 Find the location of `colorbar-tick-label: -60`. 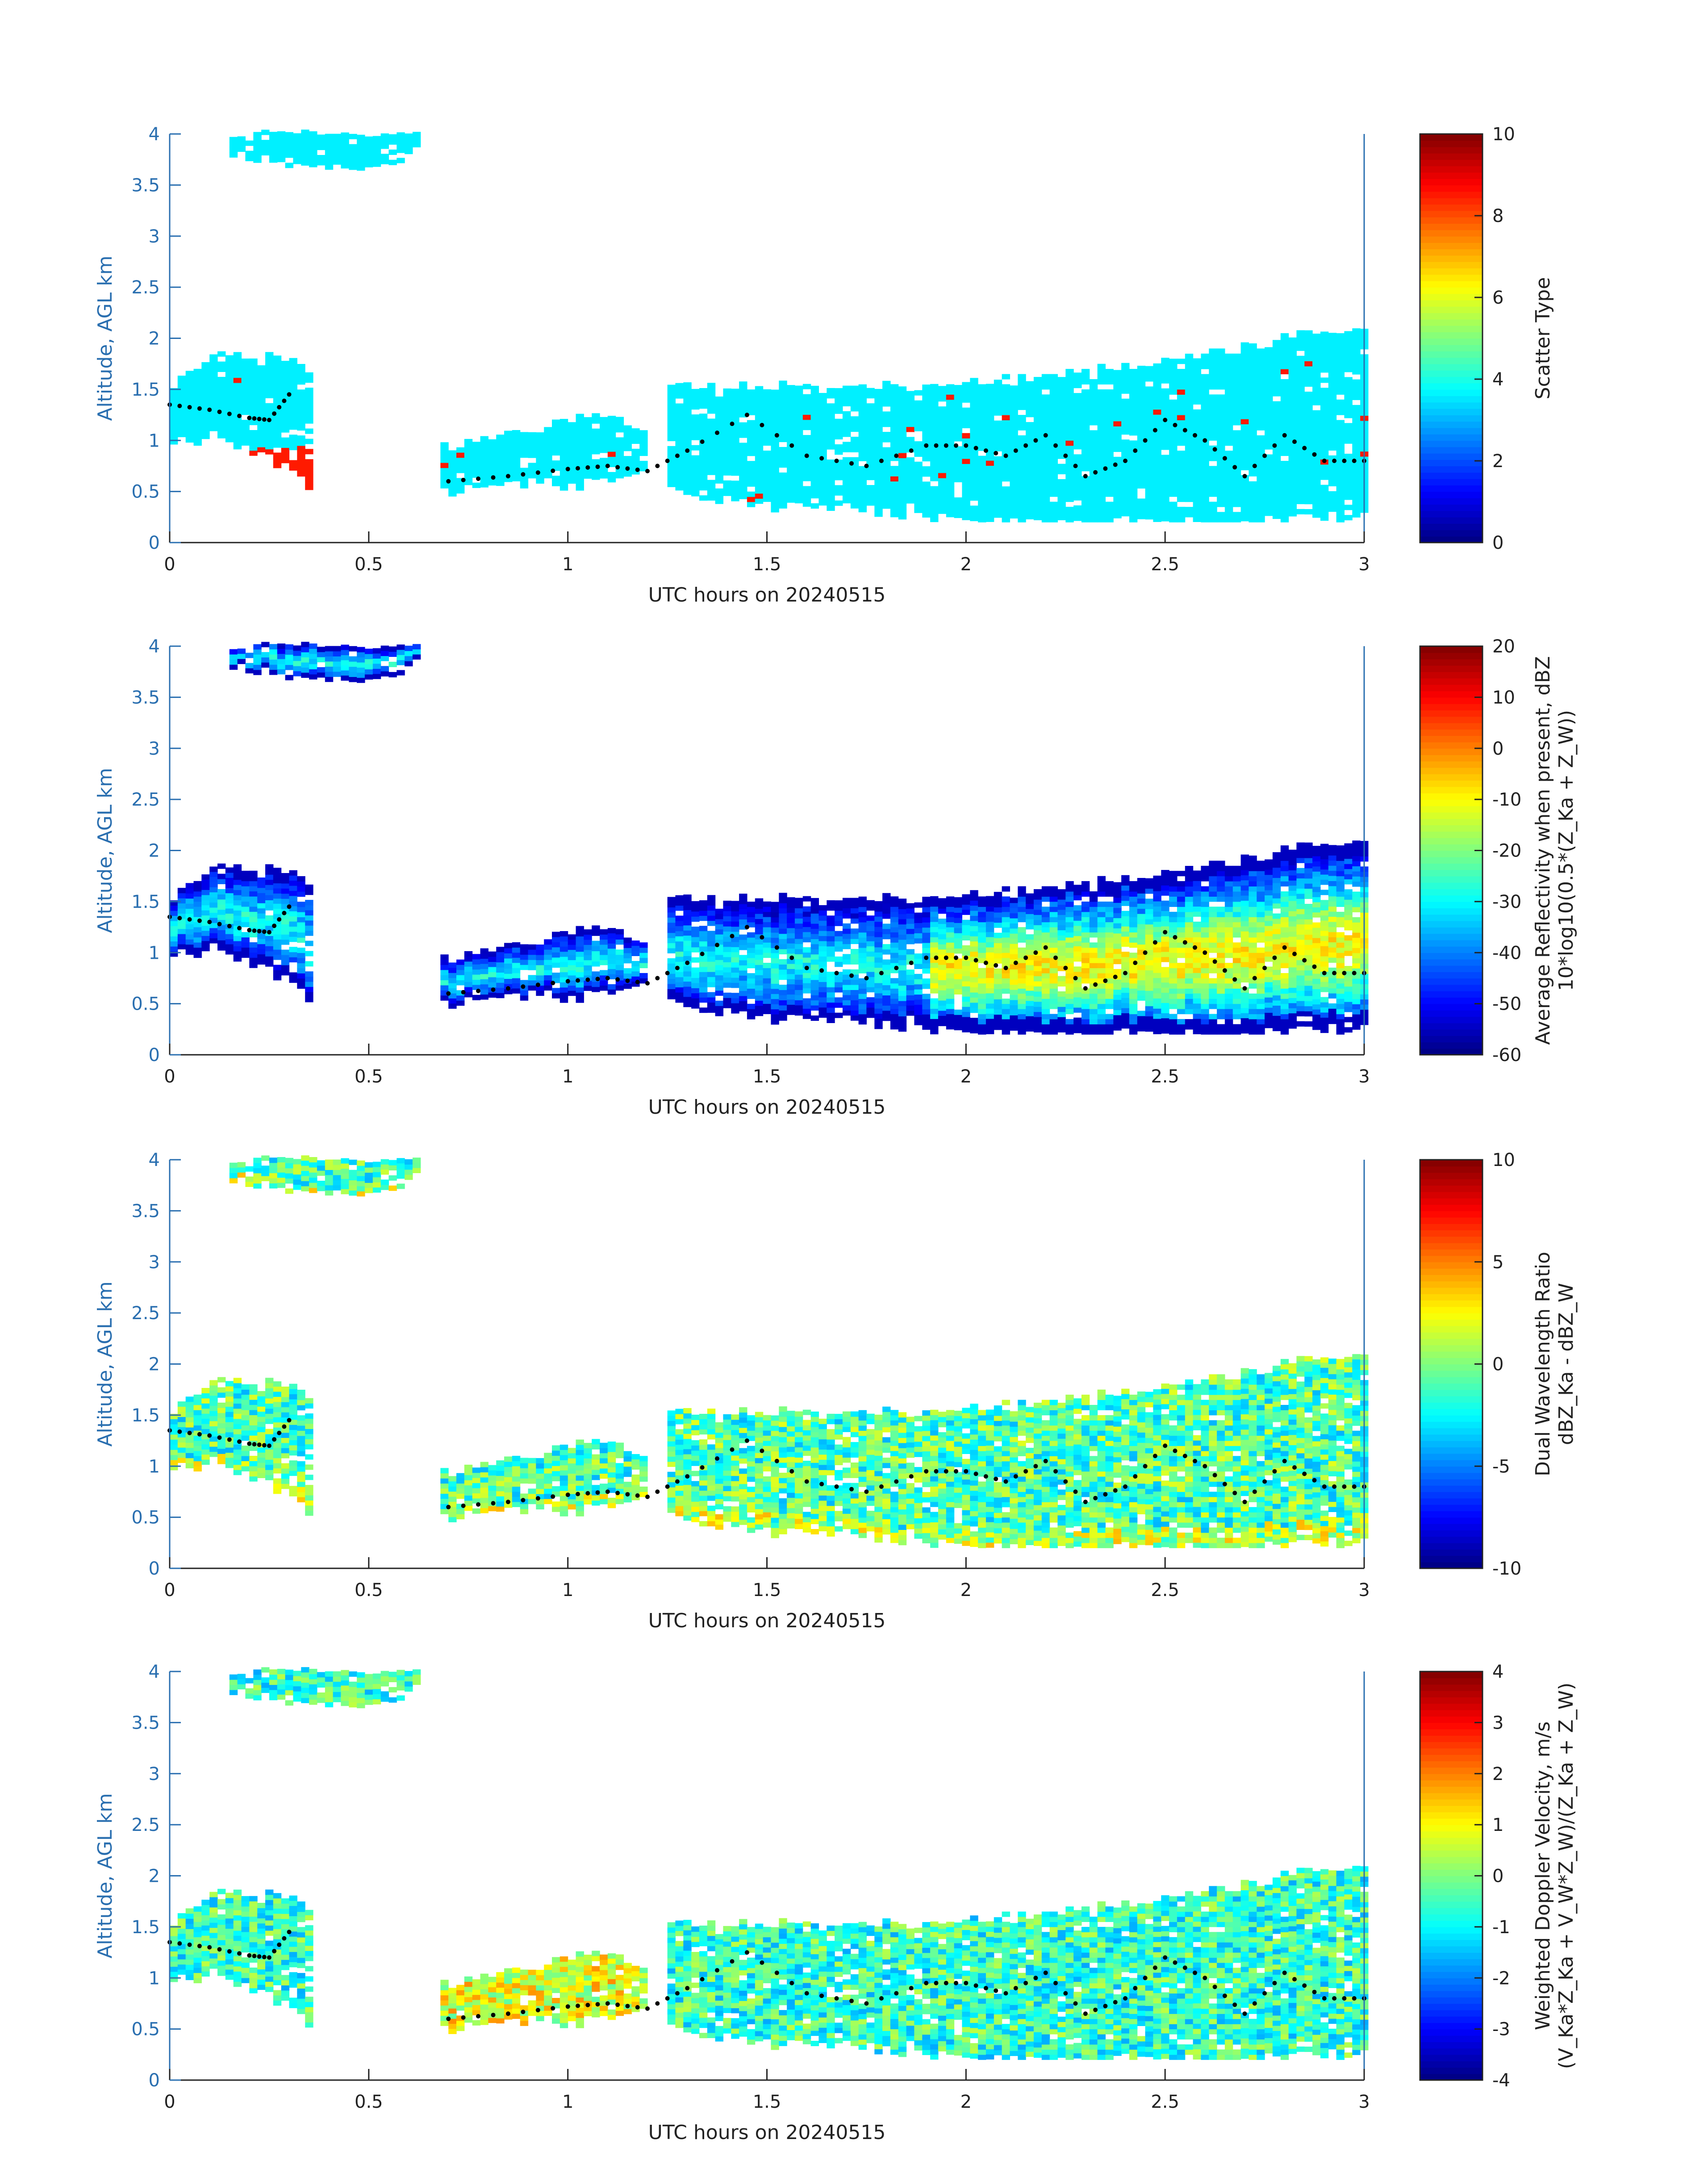

colorbar-tick-label: -60 is located at coordinates (1506, 1055).